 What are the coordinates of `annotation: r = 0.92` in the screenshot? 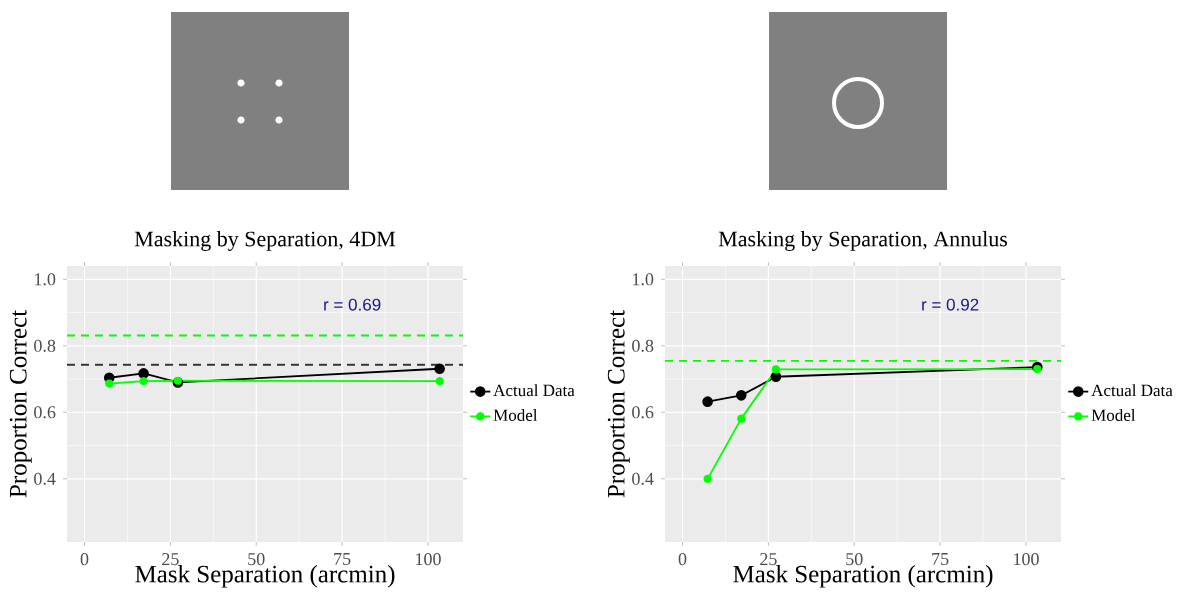 It's located at (950, 304).